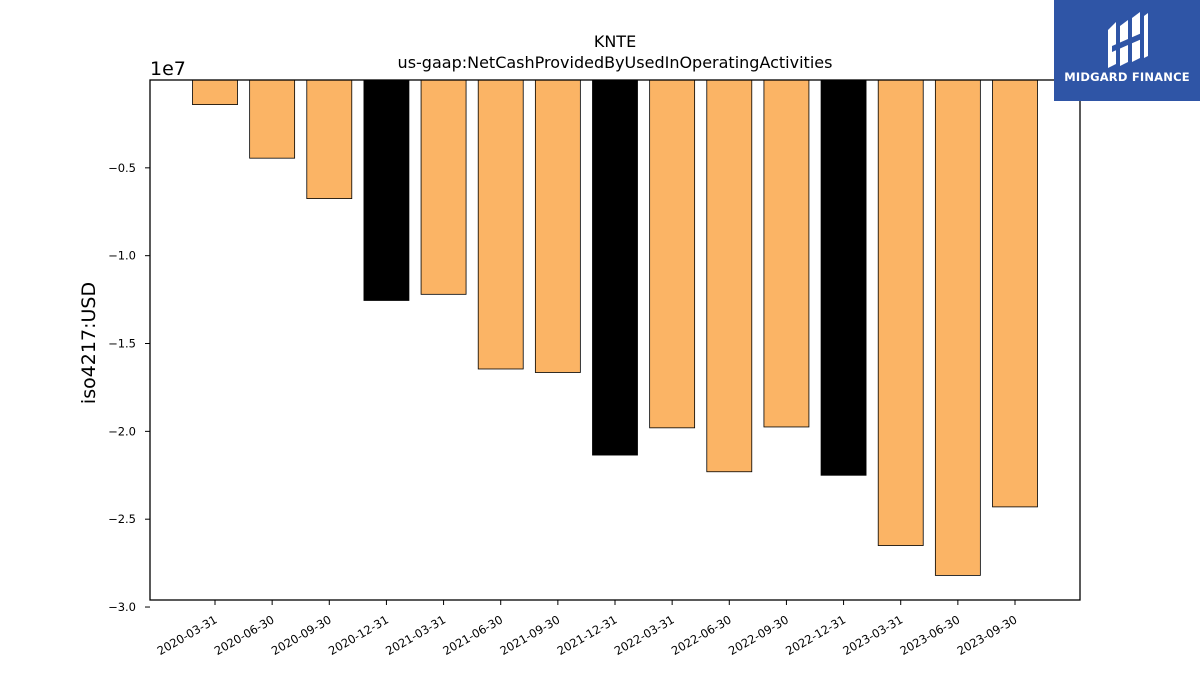 This screenshot has height=675, width=1200. What do you see at coordinates (987, 635) in the screenshot?
I see `x-tick-label: 2023-09-30` at bounding box center [987, 635].